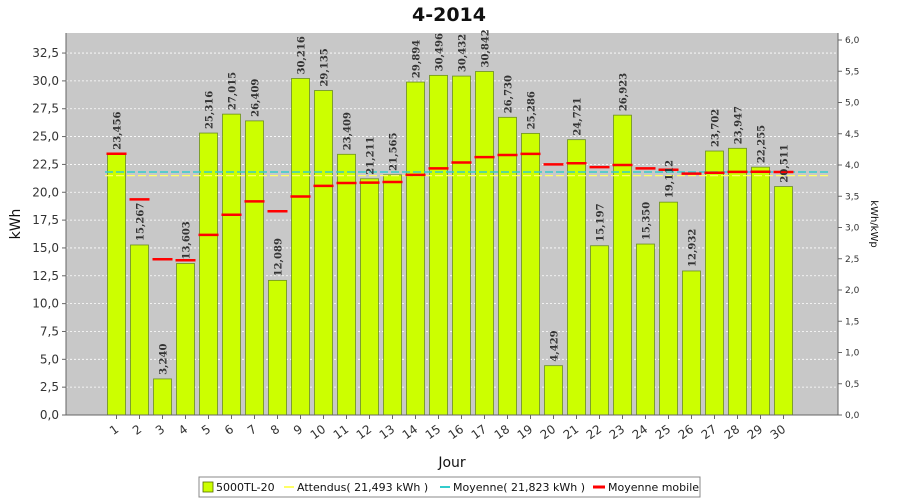  I want to click on x-tick-label: 12, so click(364, 432).